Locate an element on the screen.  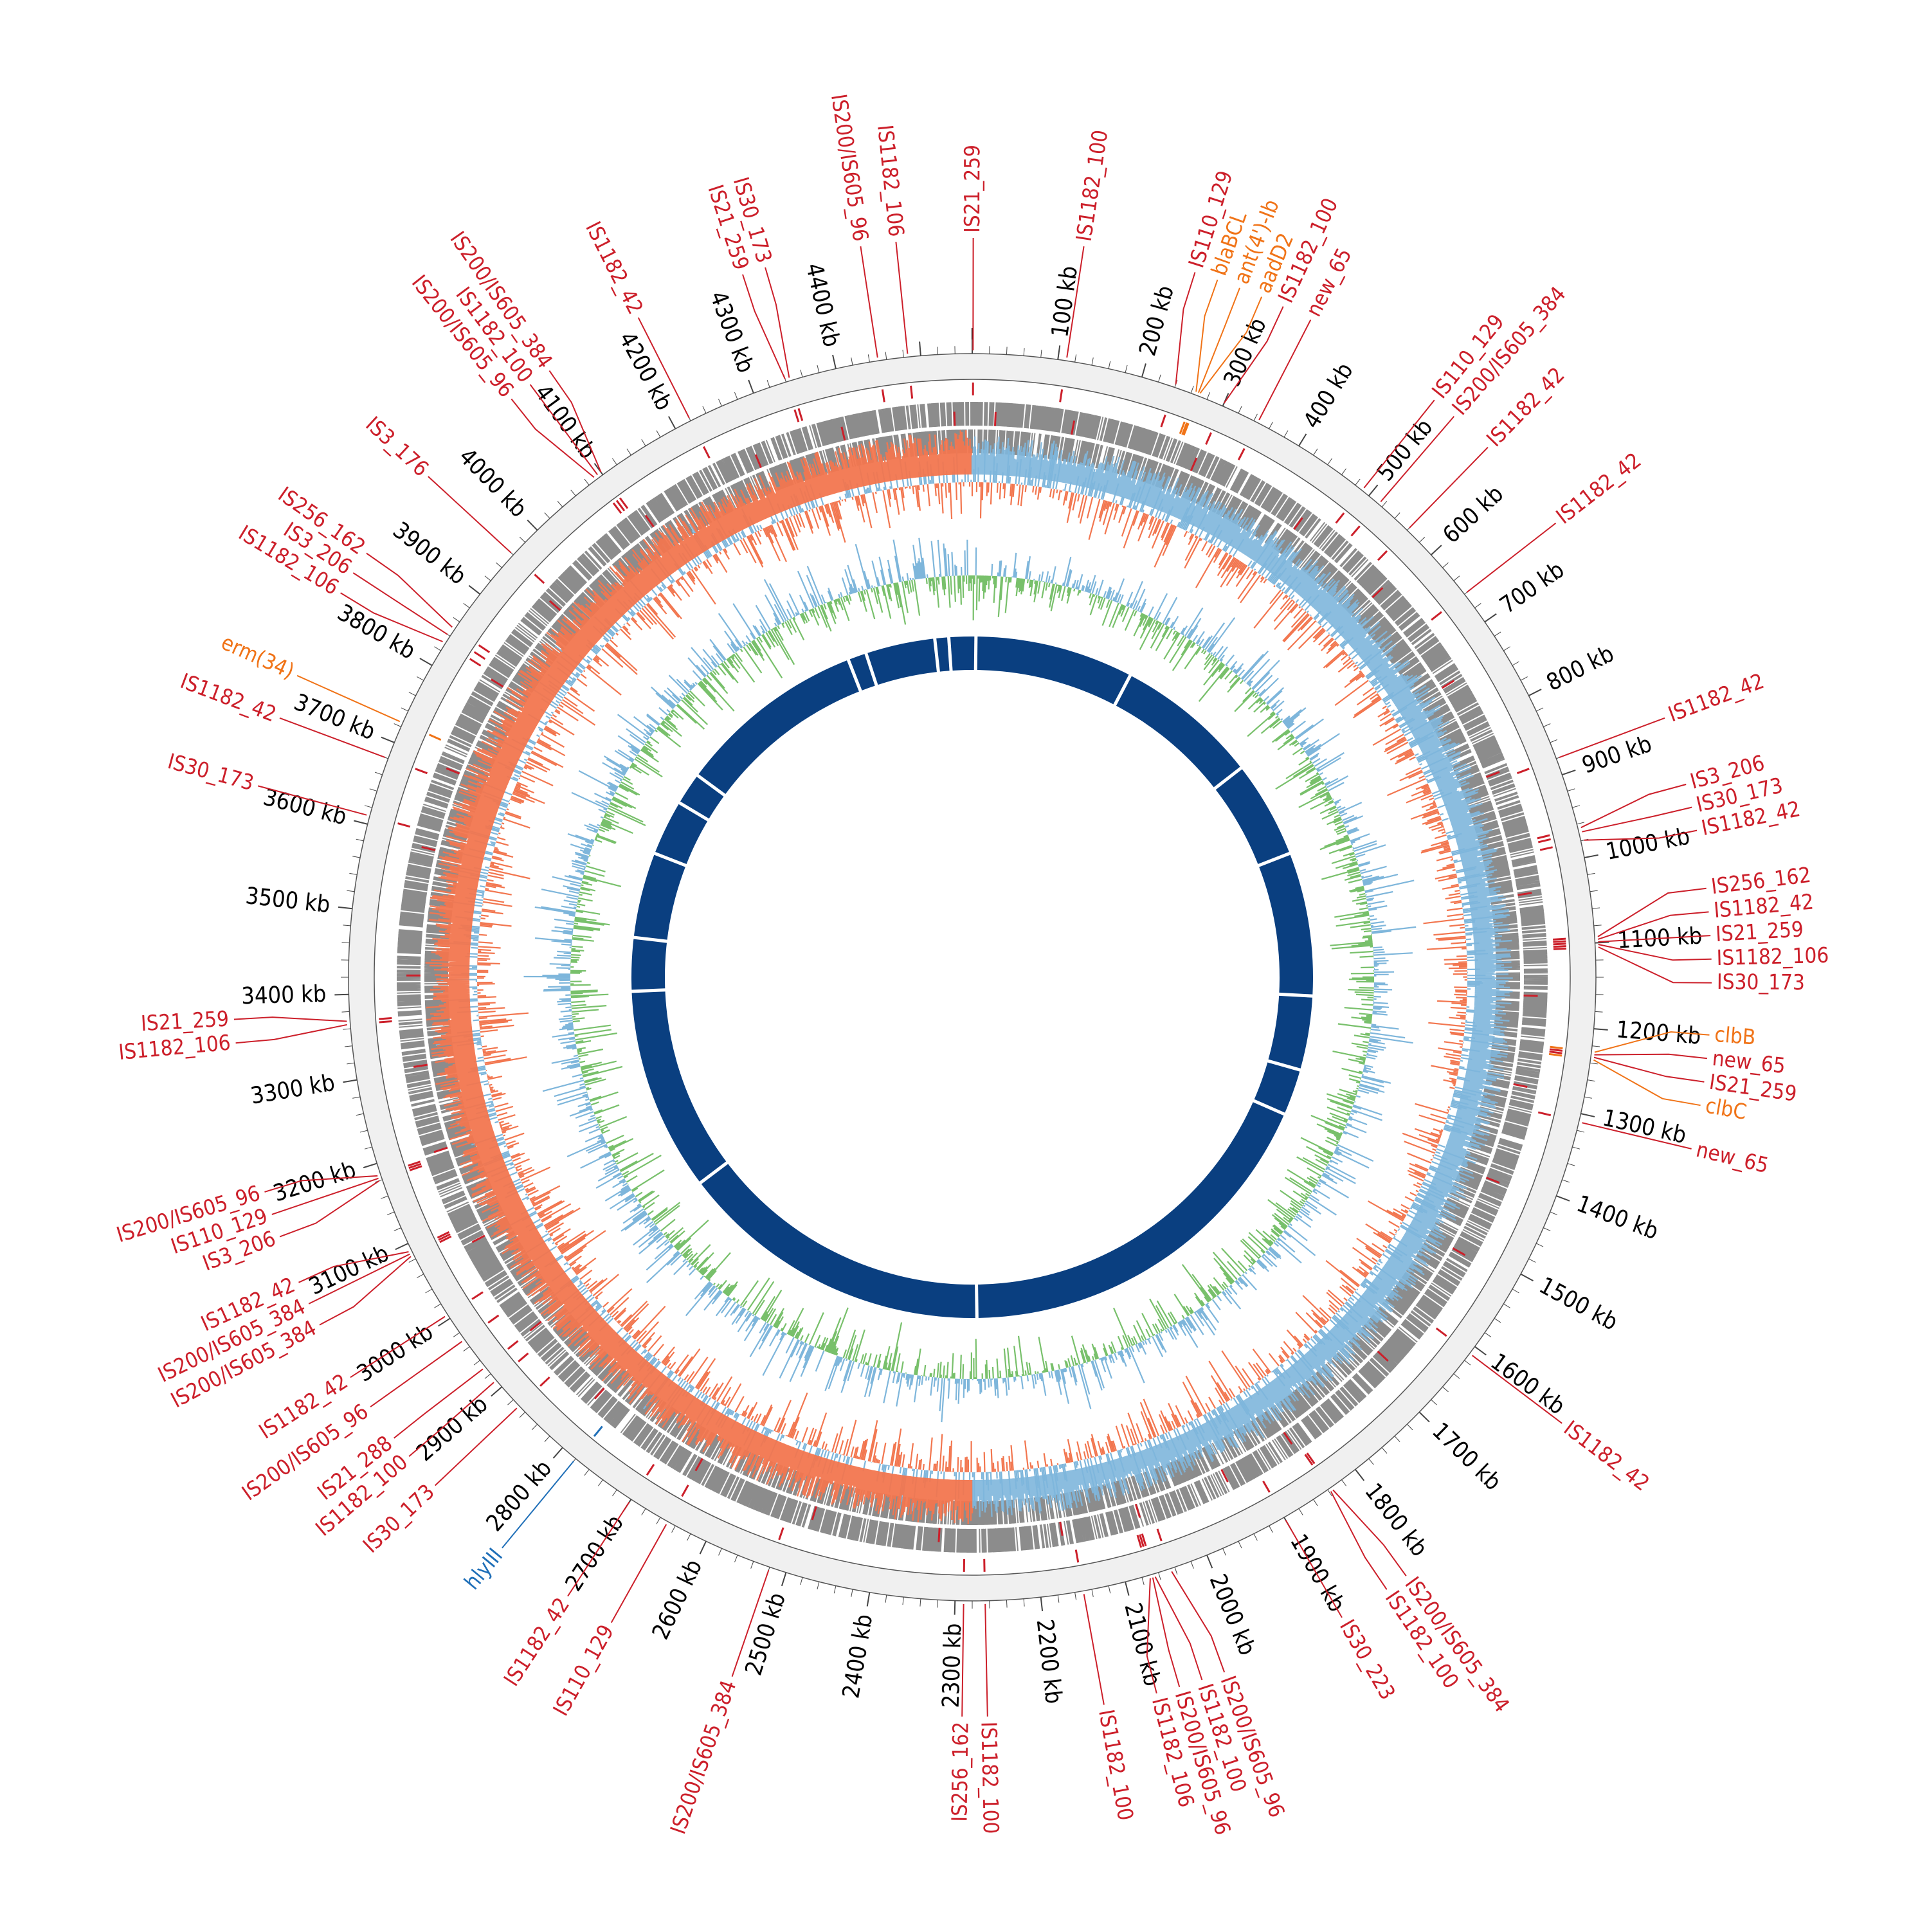
feature-label: IS21_259 is located at coordinates (1759, 931).